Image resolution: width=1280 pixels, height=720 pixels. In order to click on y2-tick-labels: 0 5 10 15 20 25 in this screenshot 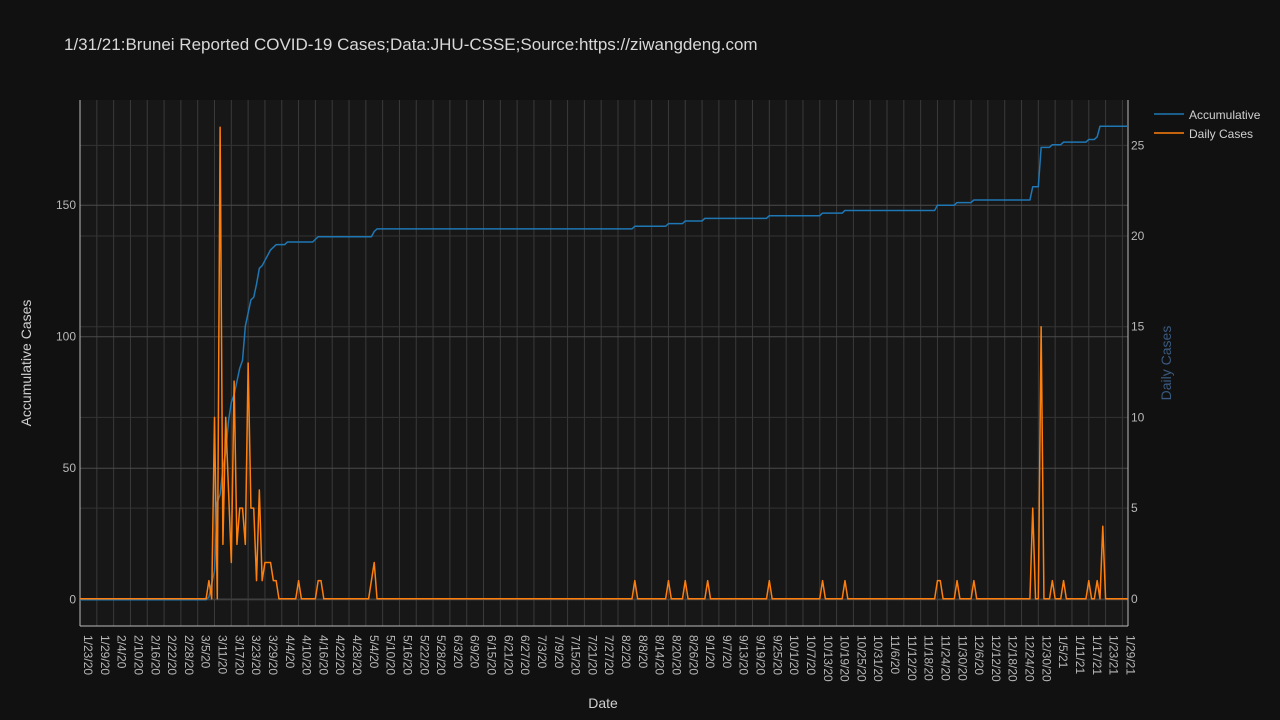, I will do `click(1138, 371)`.